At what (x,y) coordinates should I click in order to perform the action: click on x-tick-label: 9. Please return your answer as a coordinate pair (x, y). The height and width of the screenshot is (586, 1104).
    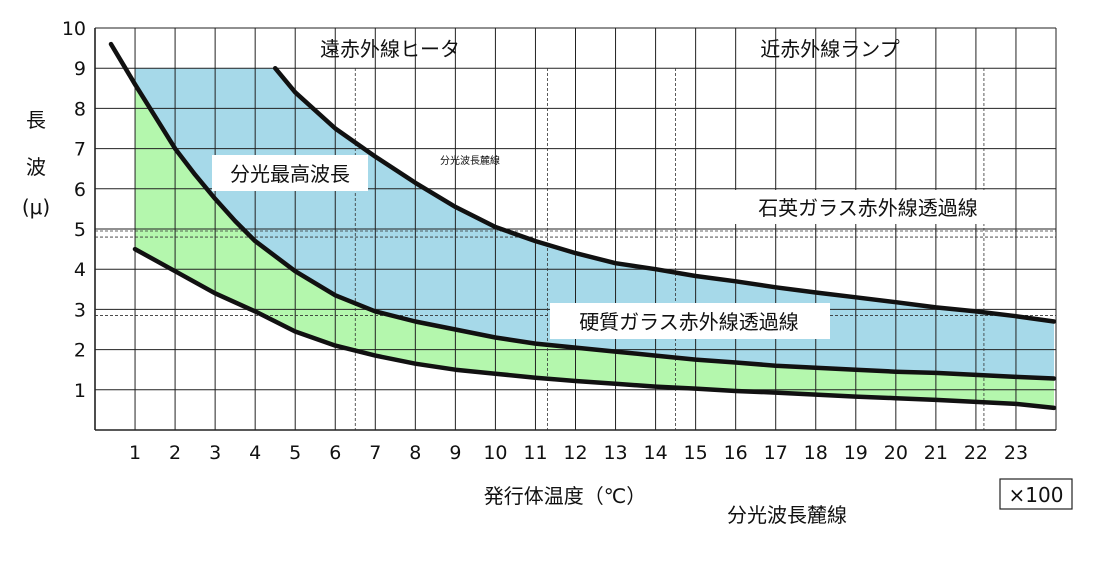
    Looking at the image, I should click on (455, 453).